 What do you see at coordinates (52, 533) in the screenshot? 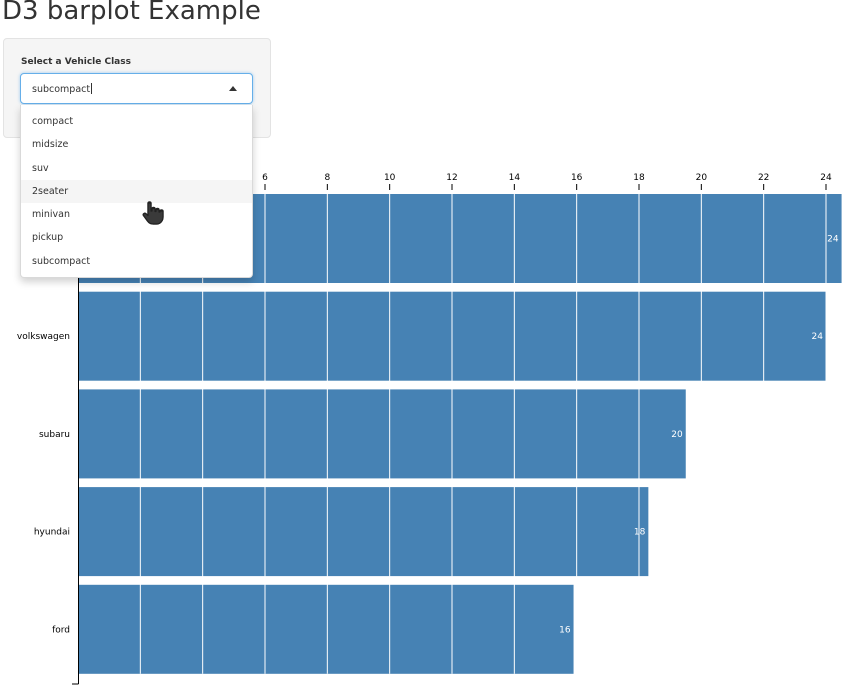
I see `category-label: hyundai` at bounding box center [52, 533].